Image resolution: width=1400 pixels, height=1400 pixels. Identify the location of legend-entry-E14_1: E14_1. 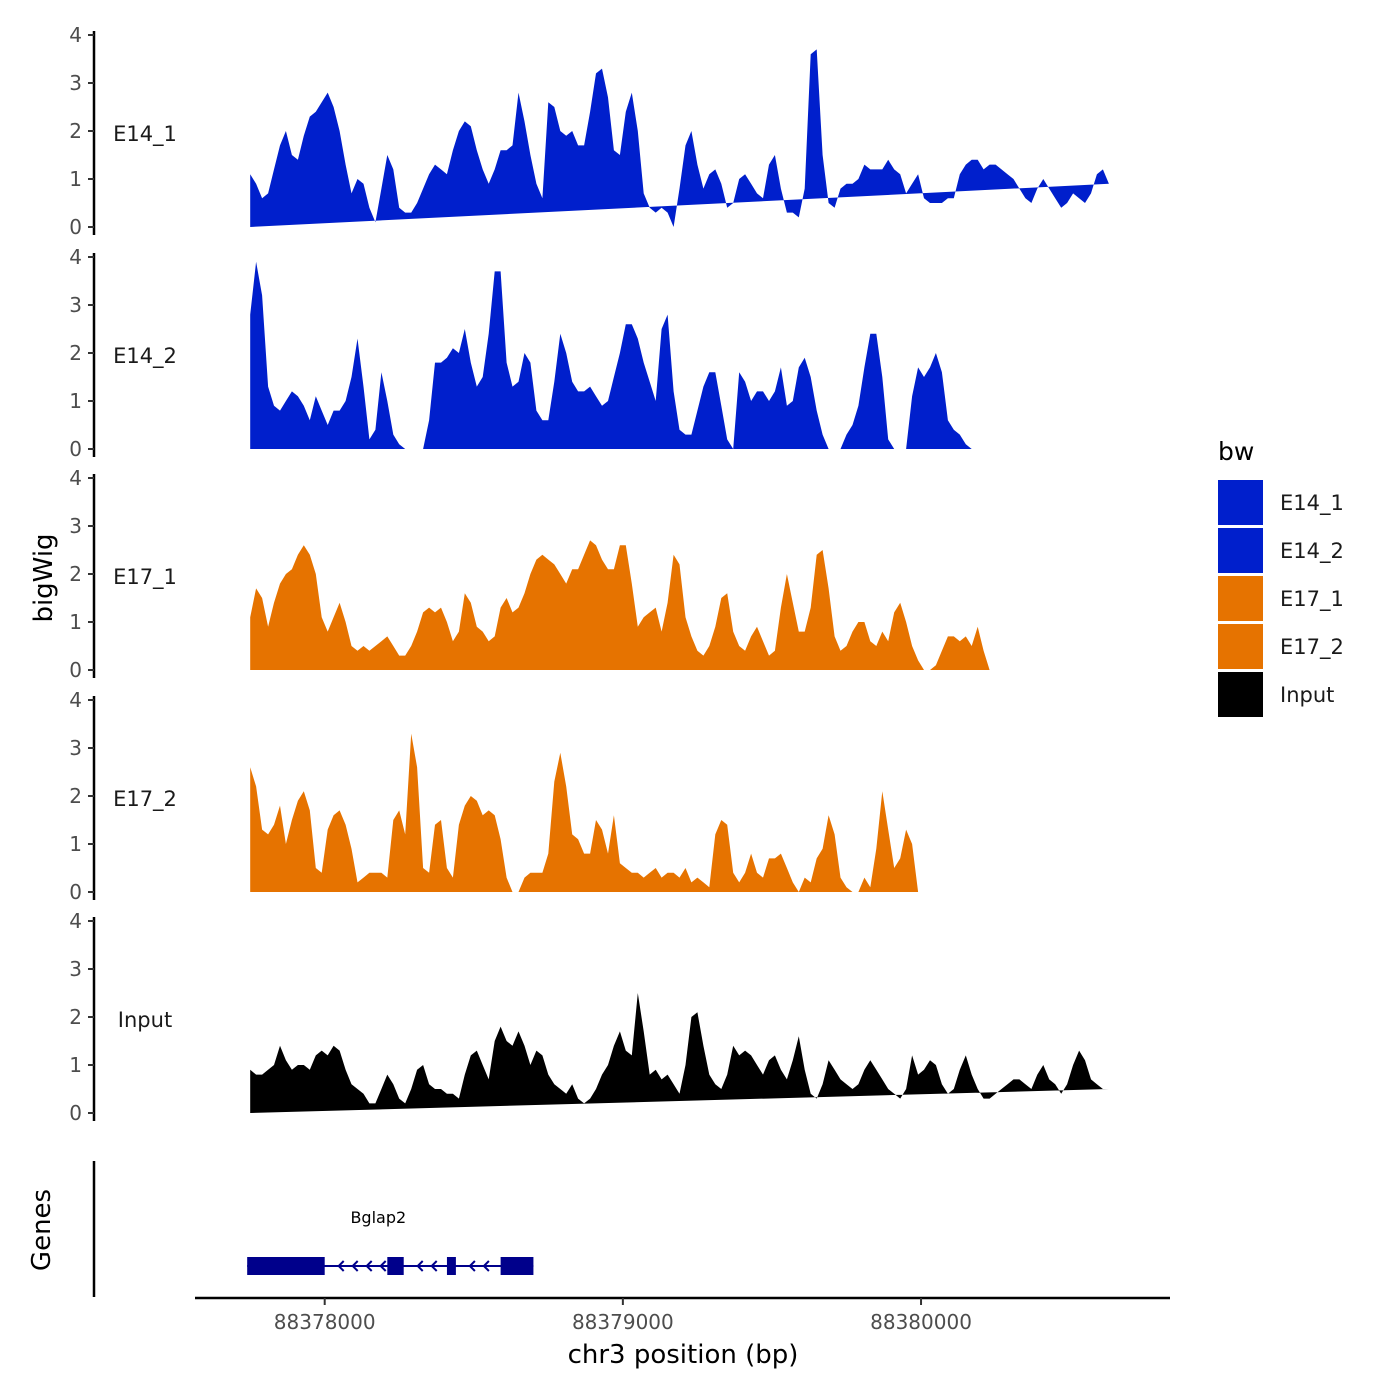
(1281, 502).